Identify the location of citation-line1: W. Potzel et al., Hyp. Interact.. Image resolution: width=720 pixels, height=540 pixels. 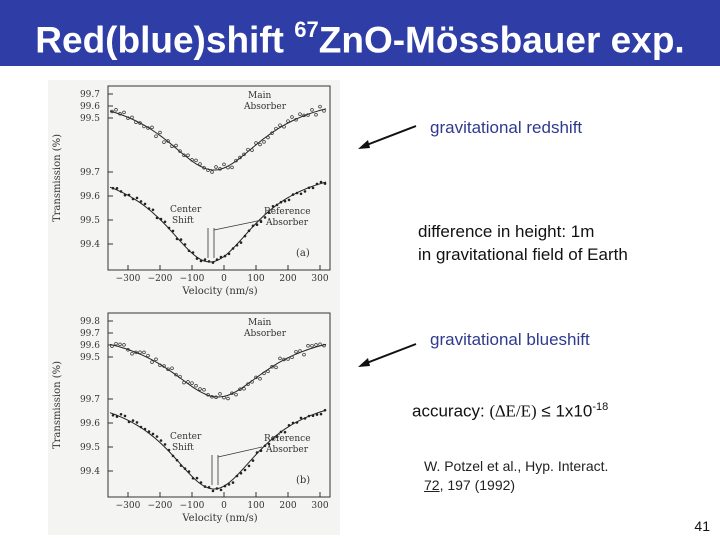
(516, 466).